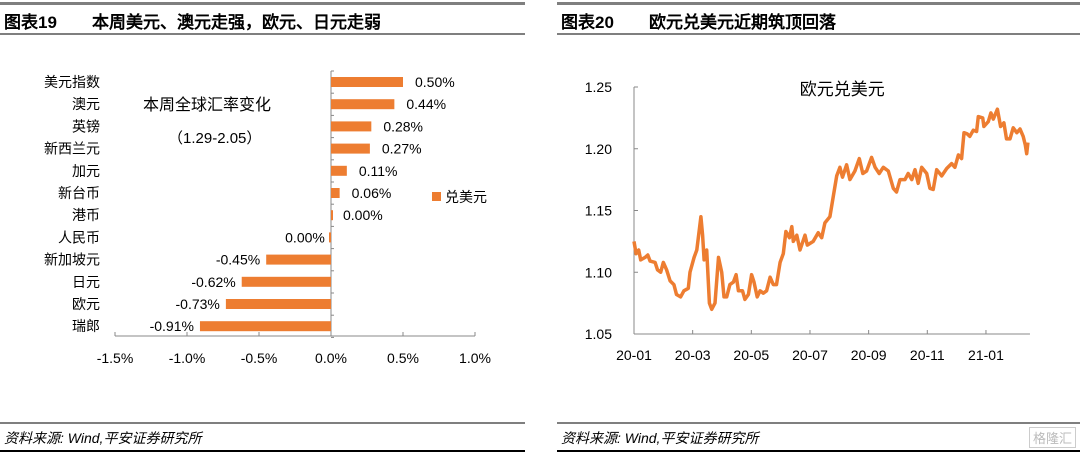  I want to click on figure-title: 图表20 欧元兑美元近期筑顶回落, so click(698, 20).